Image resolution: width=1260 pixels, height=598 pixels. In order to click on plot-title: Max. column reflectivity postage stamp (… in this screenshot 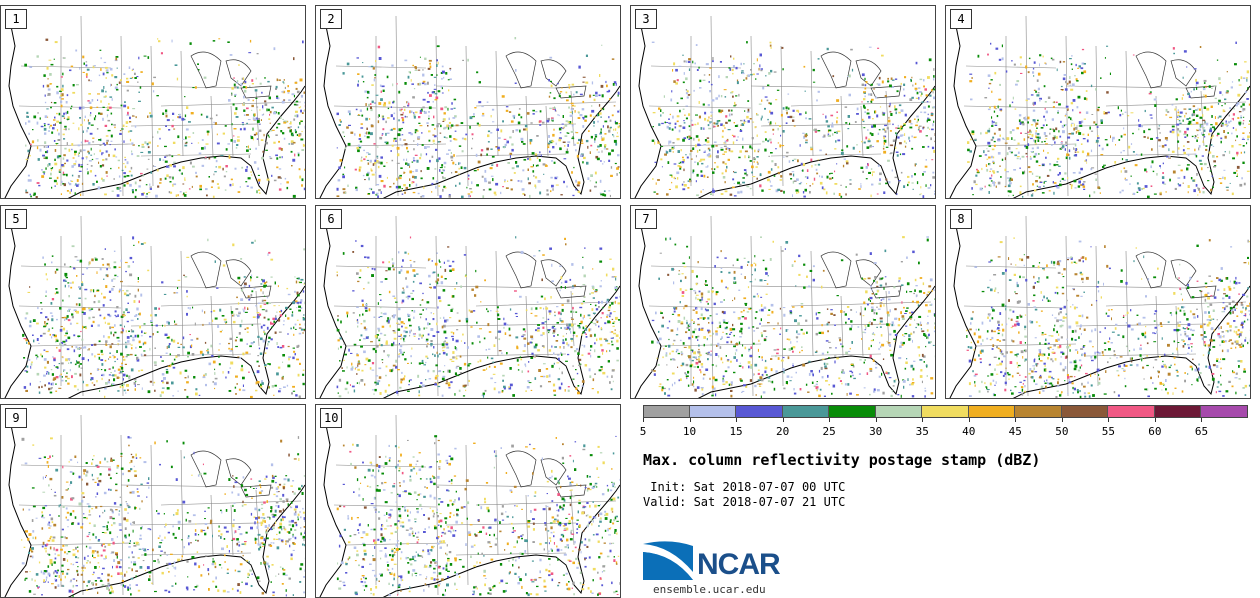, I will do `click(841, 460)`.